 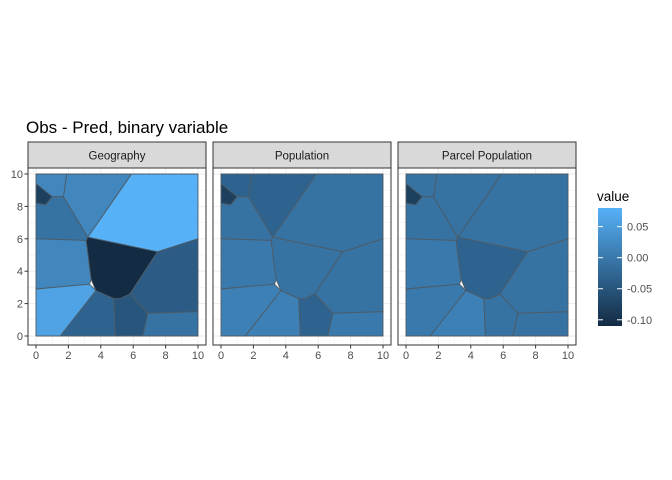 I want to click on legend-tick-label: -0.10, so click(x=639, y=321).